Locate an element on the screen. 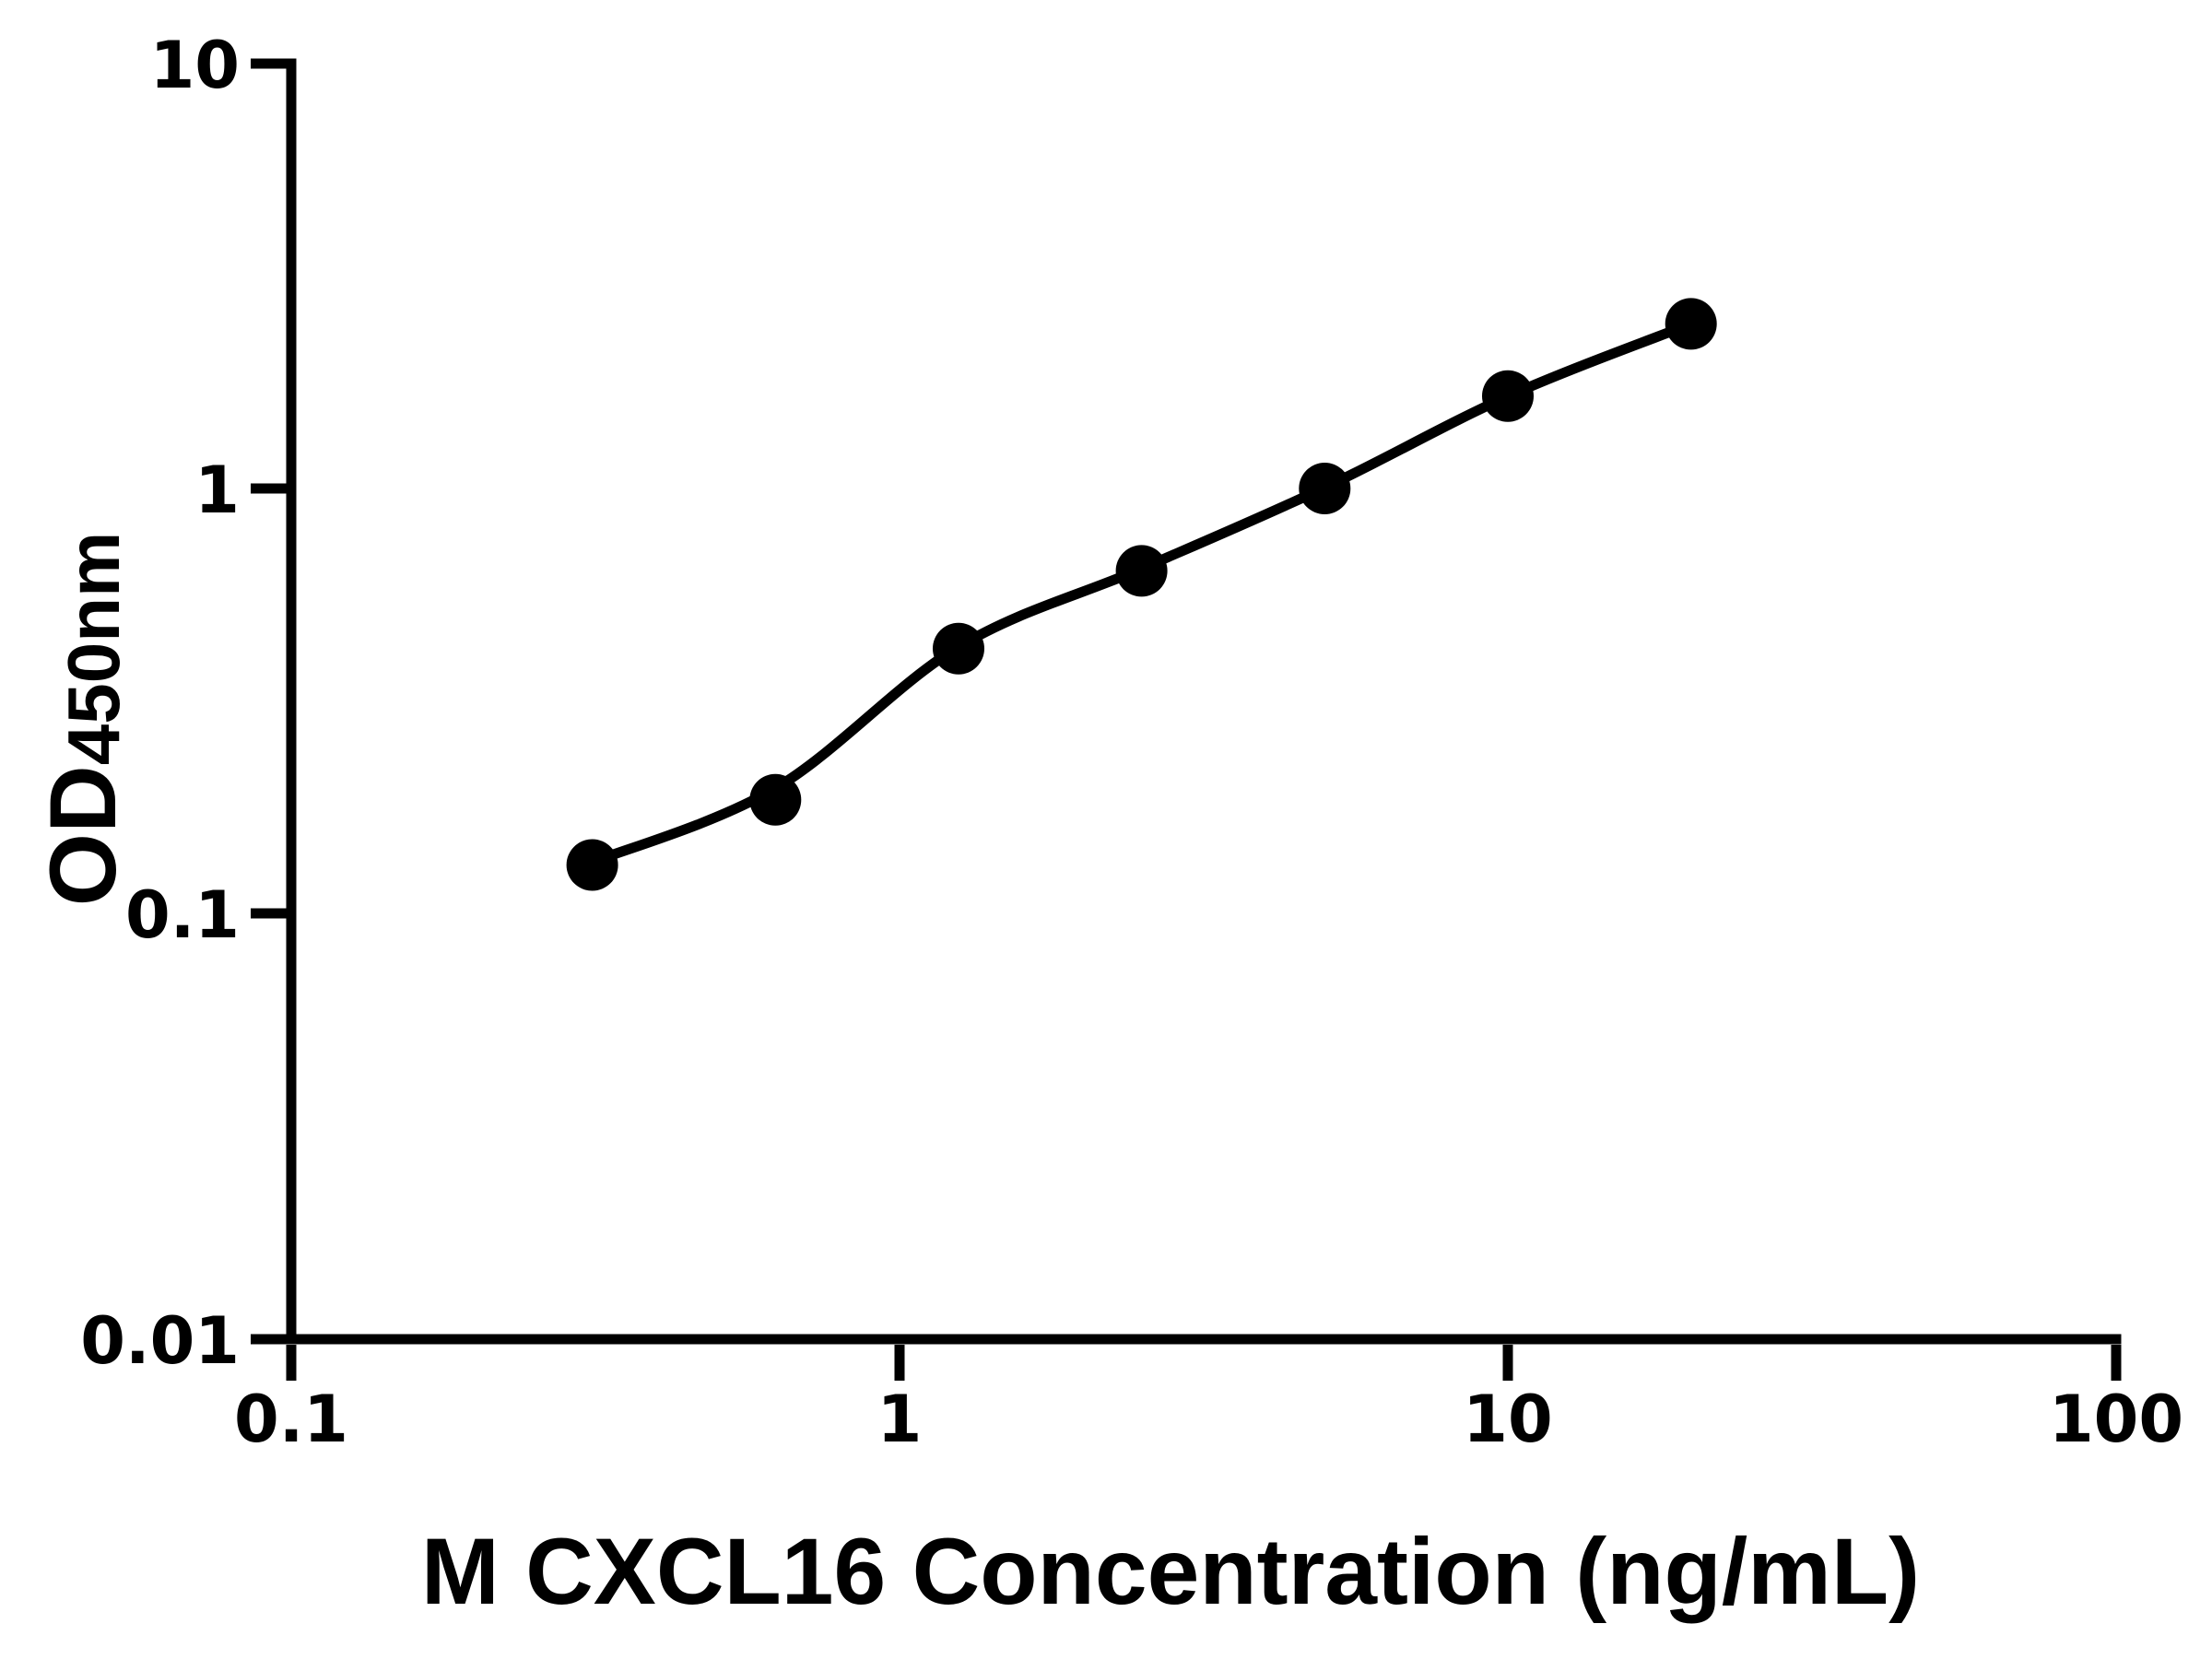 The image size is (2212, 1659). x-tick-label: 1 is located at coordinates (900, 1419).